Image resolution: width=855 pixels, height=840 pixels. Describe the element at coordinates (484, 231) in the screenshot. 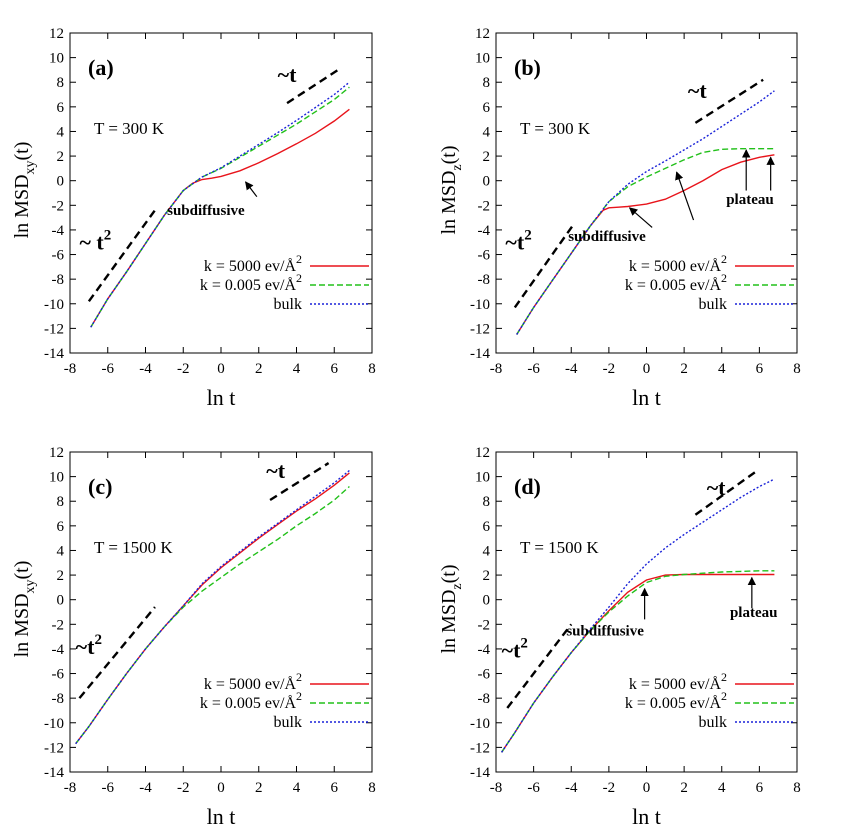

I see `y-tick-label: -4` at that location.